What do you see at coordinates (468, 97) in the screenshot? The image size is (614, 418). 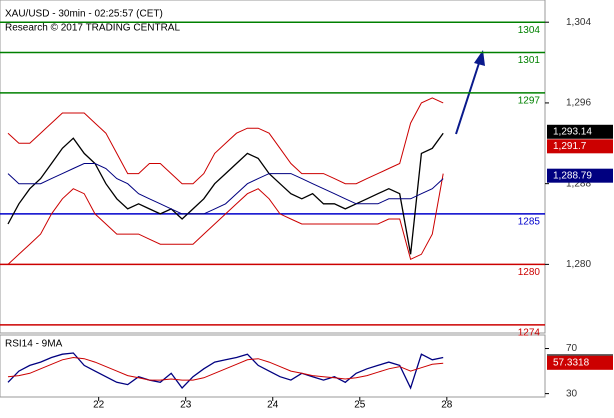 I see `forecast-arrow` at bounding box center [468, 97].